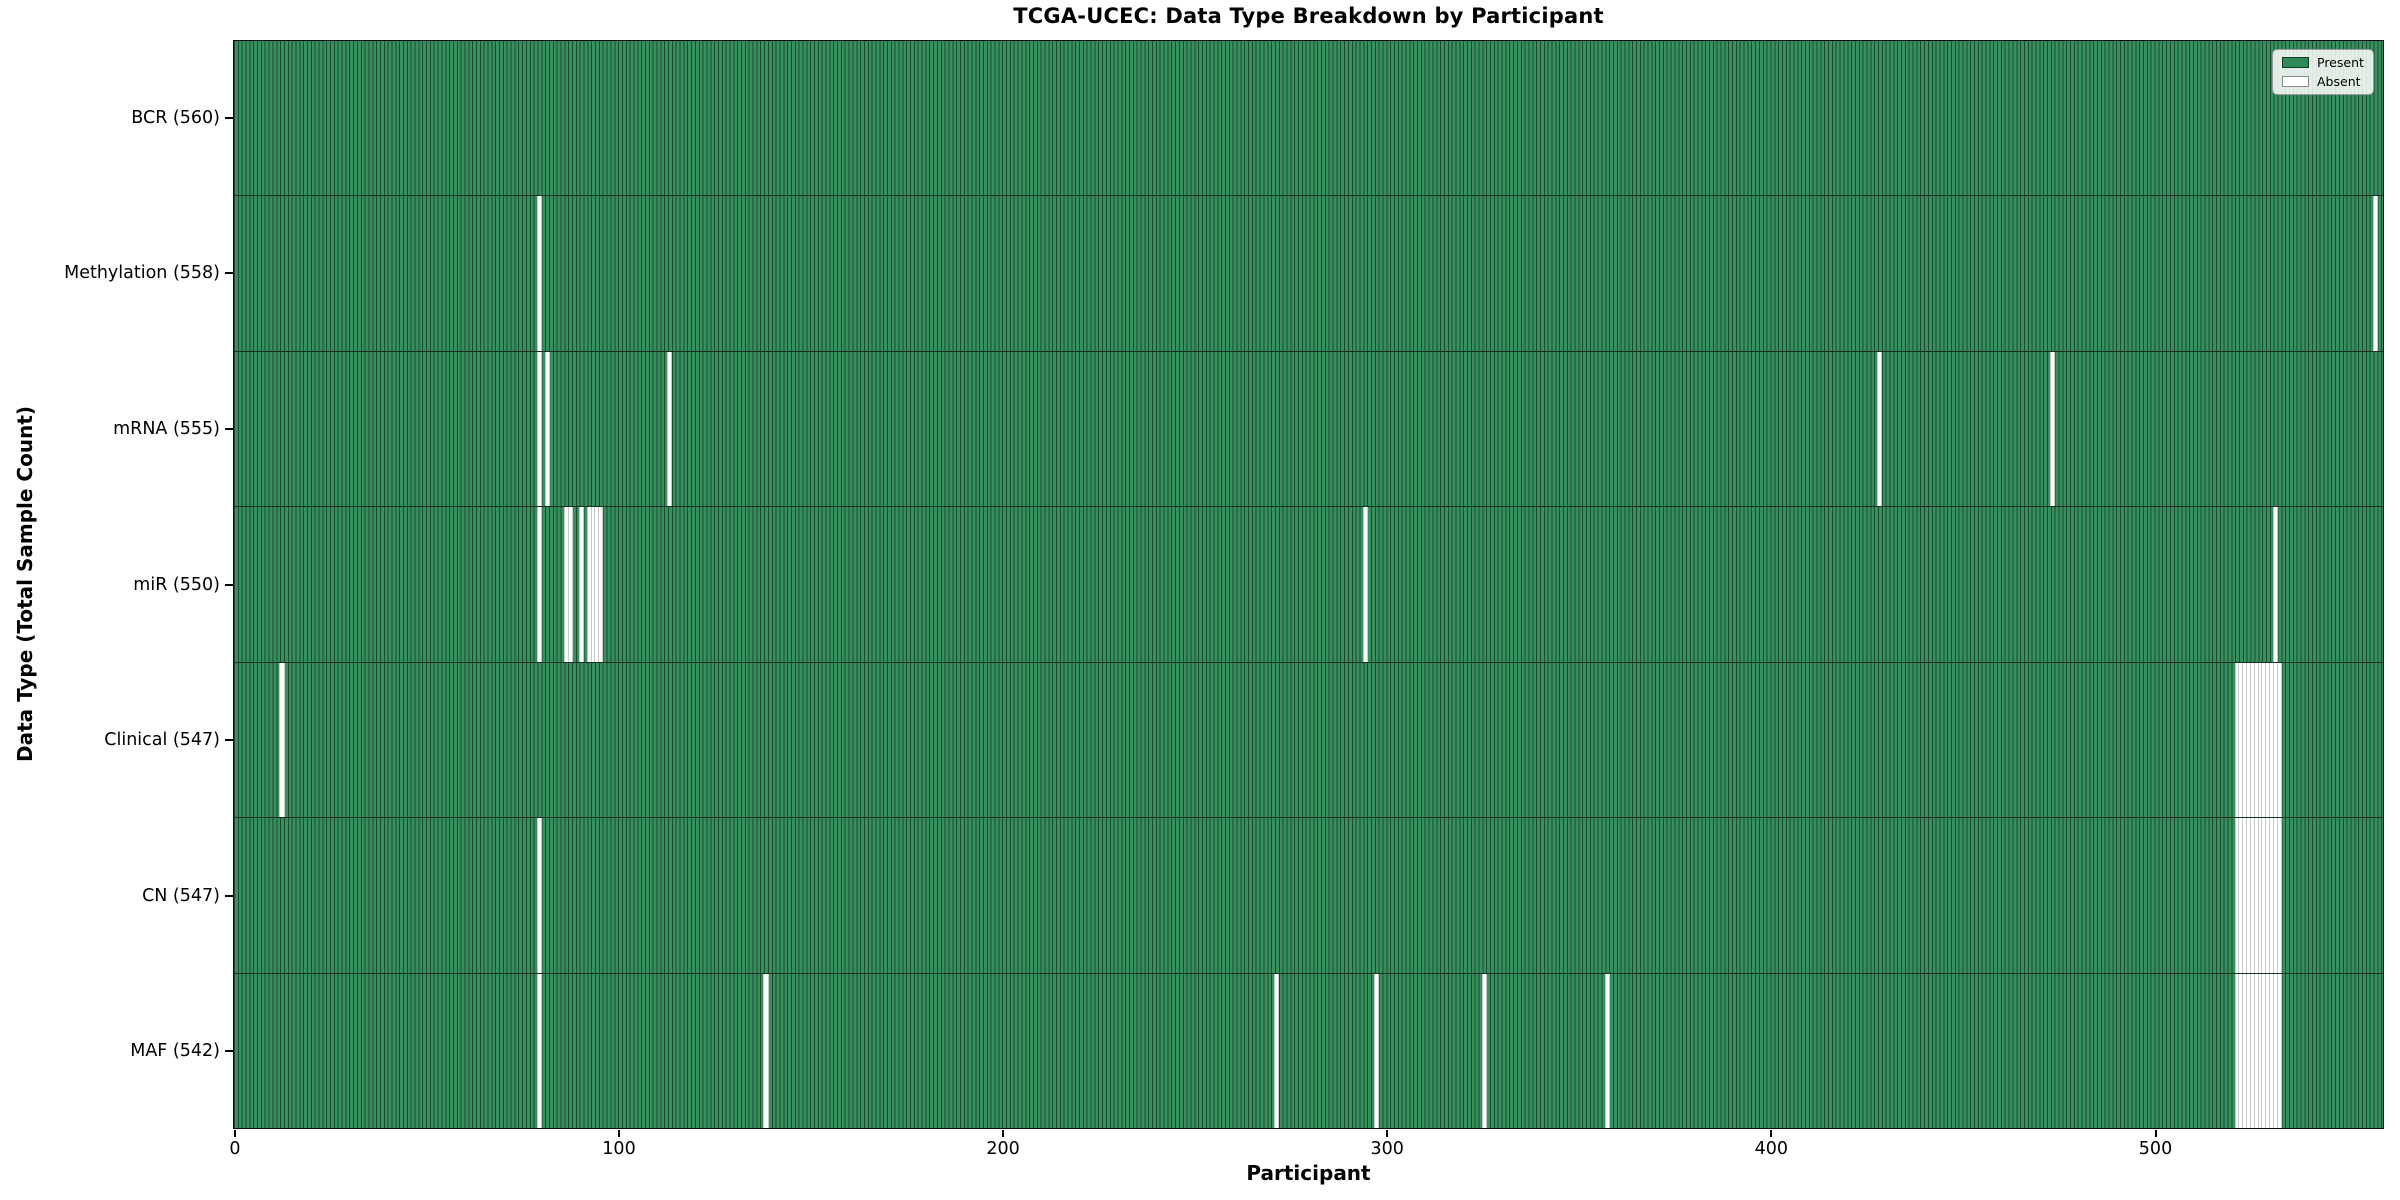 The image size is (2400, 1200). I want to click on row-cn, so click(1308, 896).